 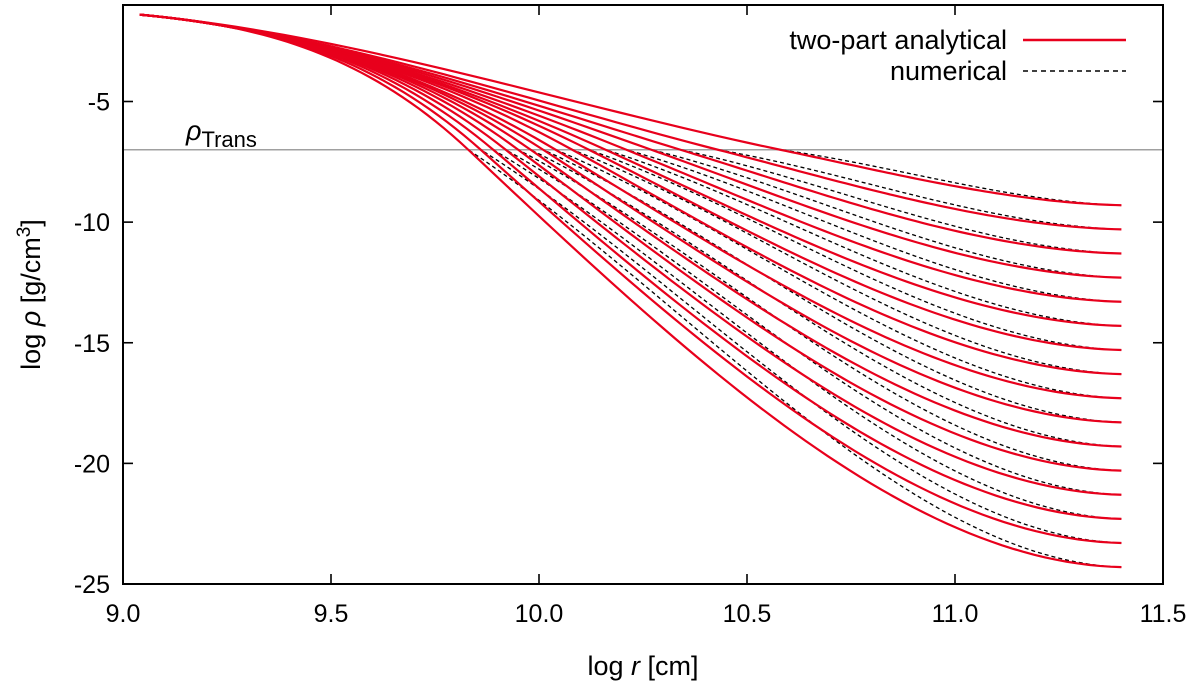 What do you see at coordinates (92, 223) in the screenshot?
I see `y-tick-label: -10` at bounding box center [92, 223].